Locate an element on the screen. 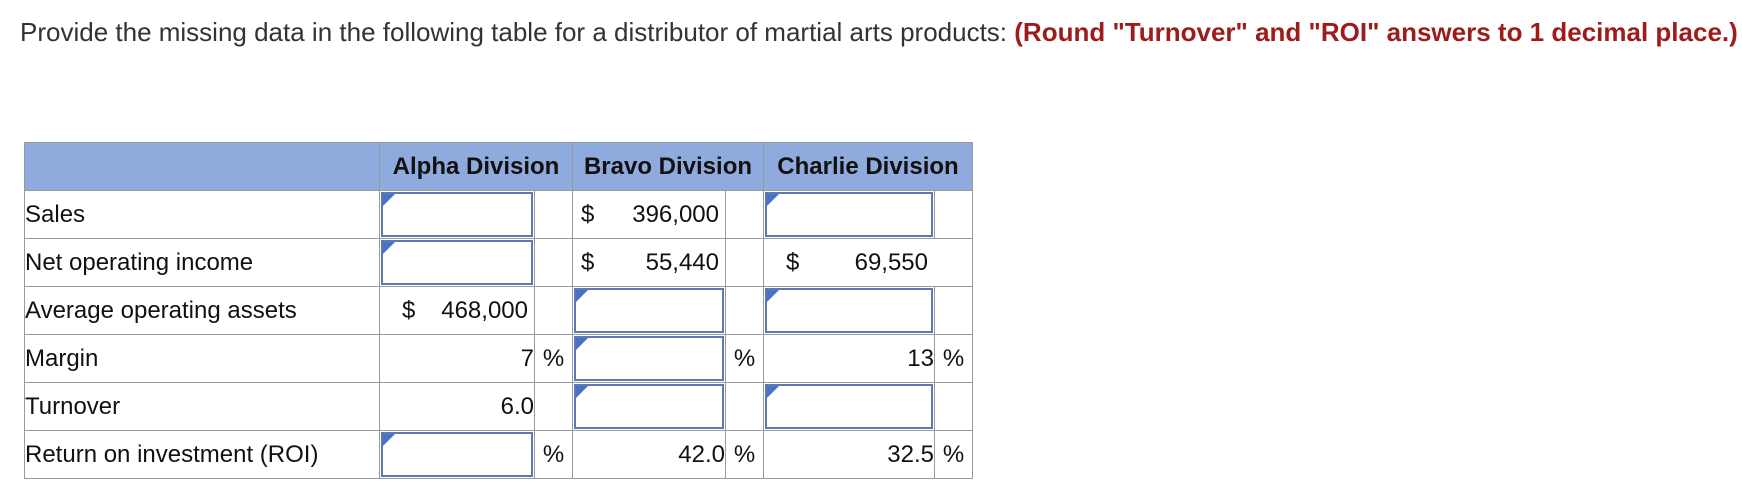 This screenshot has width=1742, height=492. alpha-sales-cell is located at coordinates (457, 214).